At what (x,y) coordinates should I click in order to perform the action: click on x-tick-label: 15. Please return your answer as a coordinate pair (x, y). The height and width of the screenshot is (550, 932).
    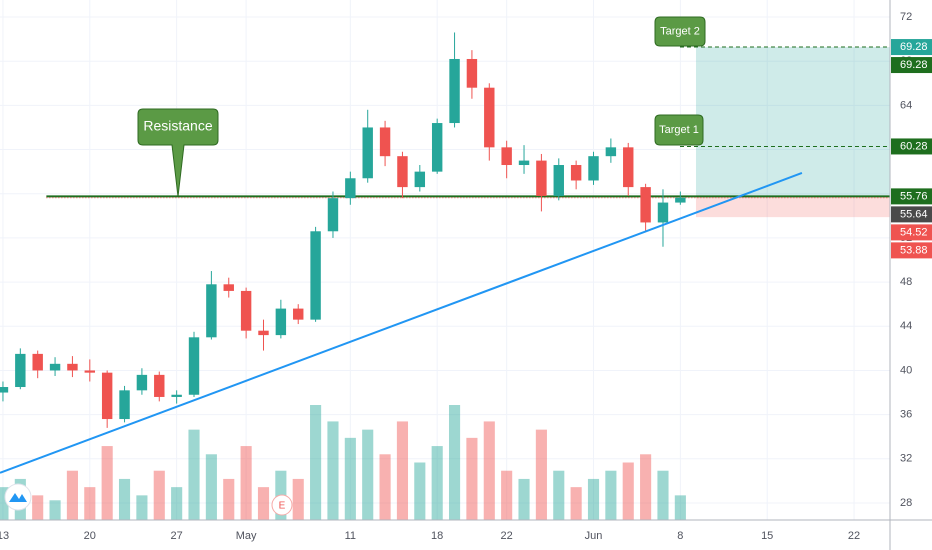
    Looking at the image, I should click on (767, 536).